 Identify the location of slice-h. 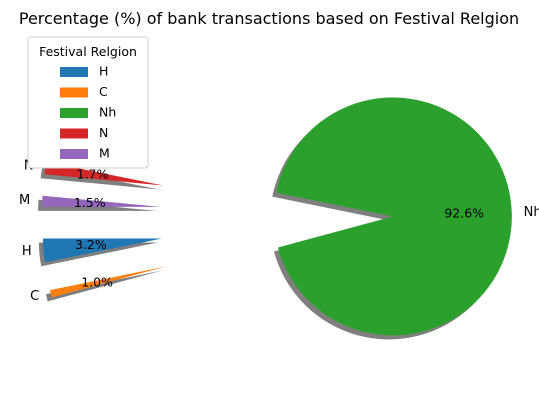
(102, 250).